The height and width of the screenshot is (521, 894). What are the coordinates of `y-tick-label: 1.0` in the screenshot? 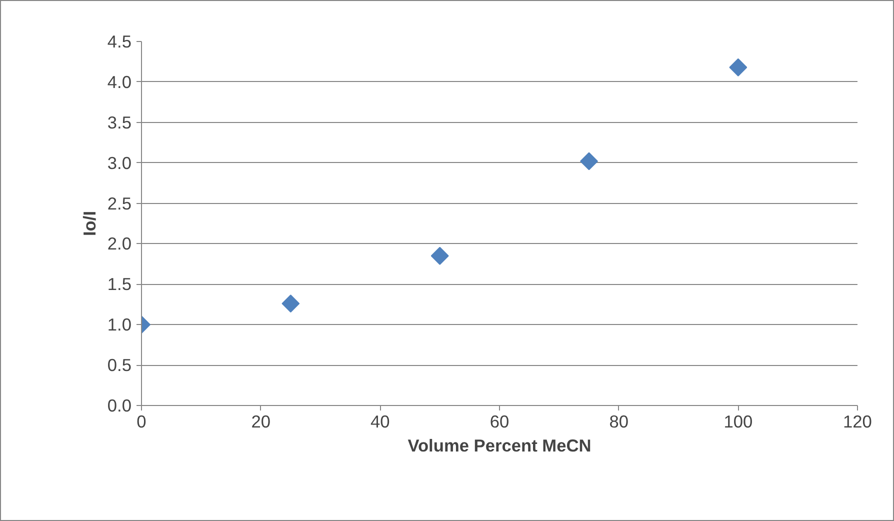 It's located at (119, 324).